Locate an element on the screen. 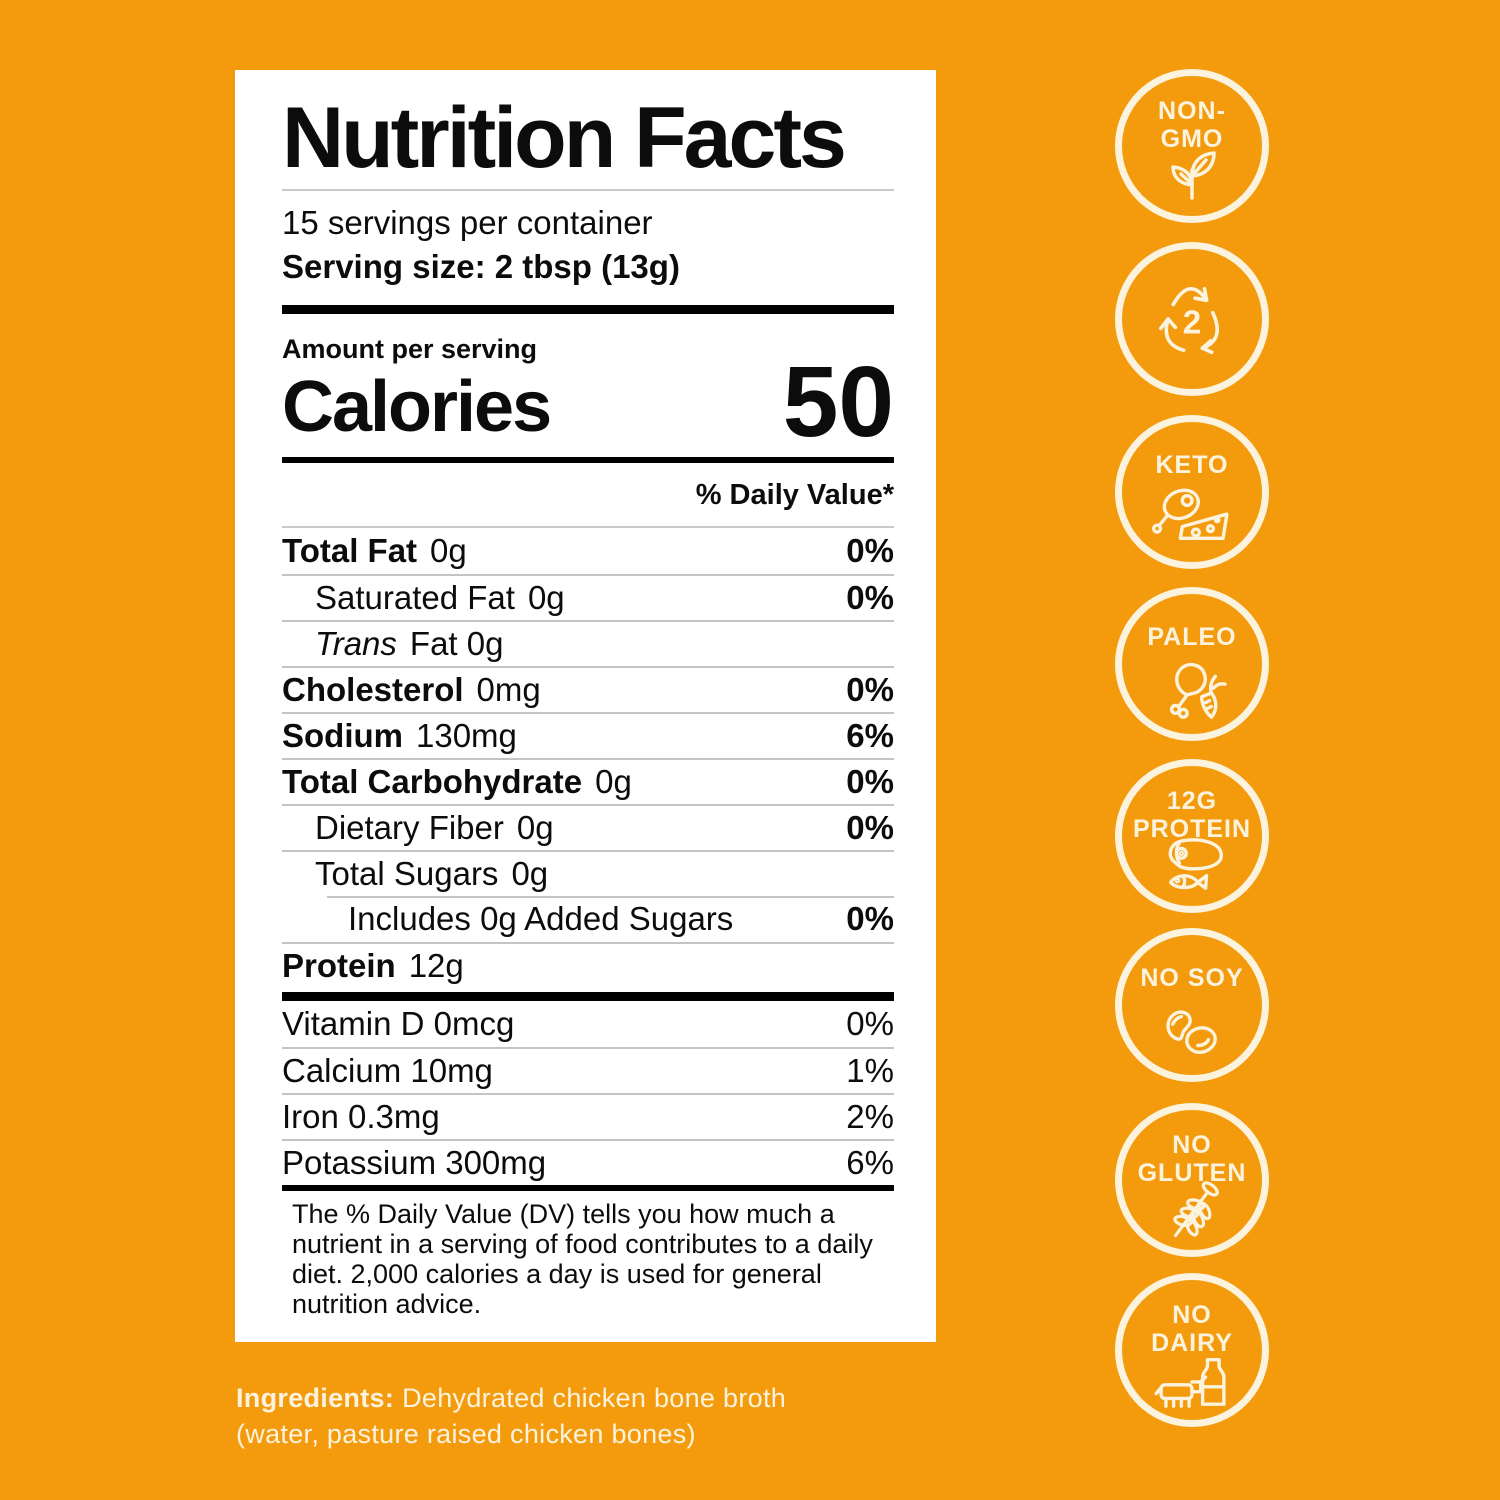 The image size is (1500, 1500). badge-no-gluten: NO GLUTEN is located at coordinates (1192, 1180).